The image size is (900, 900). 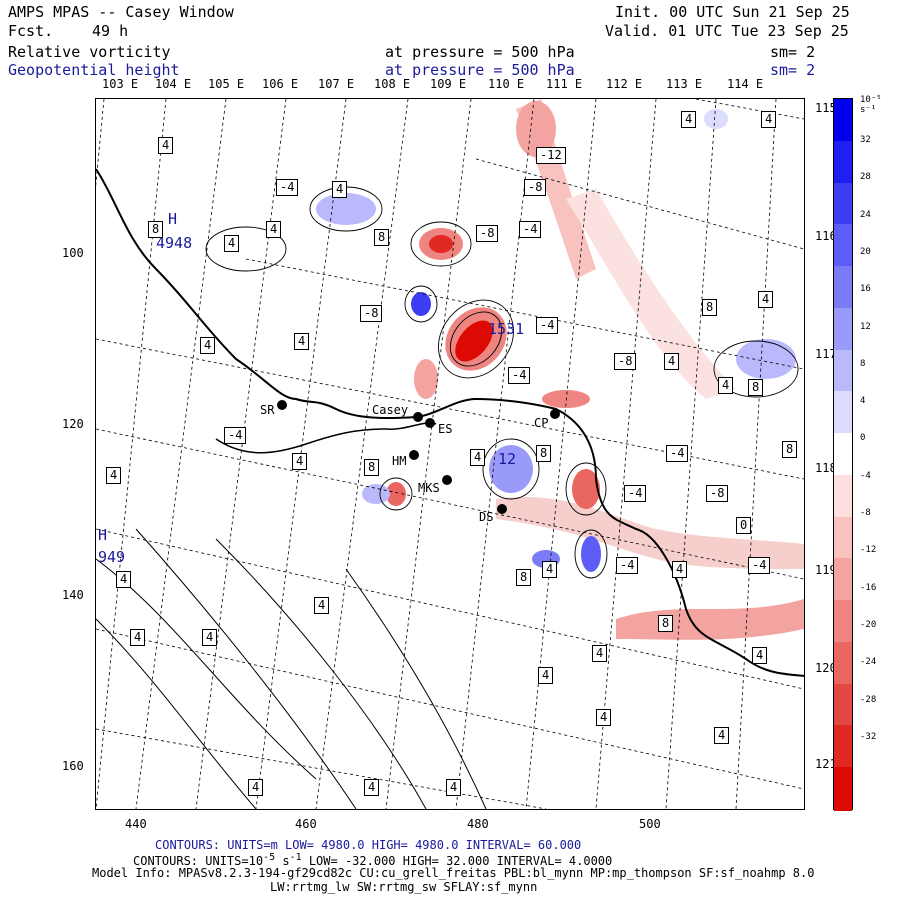 What do you see at coordinates (506, 84) in the screenshot?
I see `lon-top-label: 110 E` at bounding box center [506, 84].